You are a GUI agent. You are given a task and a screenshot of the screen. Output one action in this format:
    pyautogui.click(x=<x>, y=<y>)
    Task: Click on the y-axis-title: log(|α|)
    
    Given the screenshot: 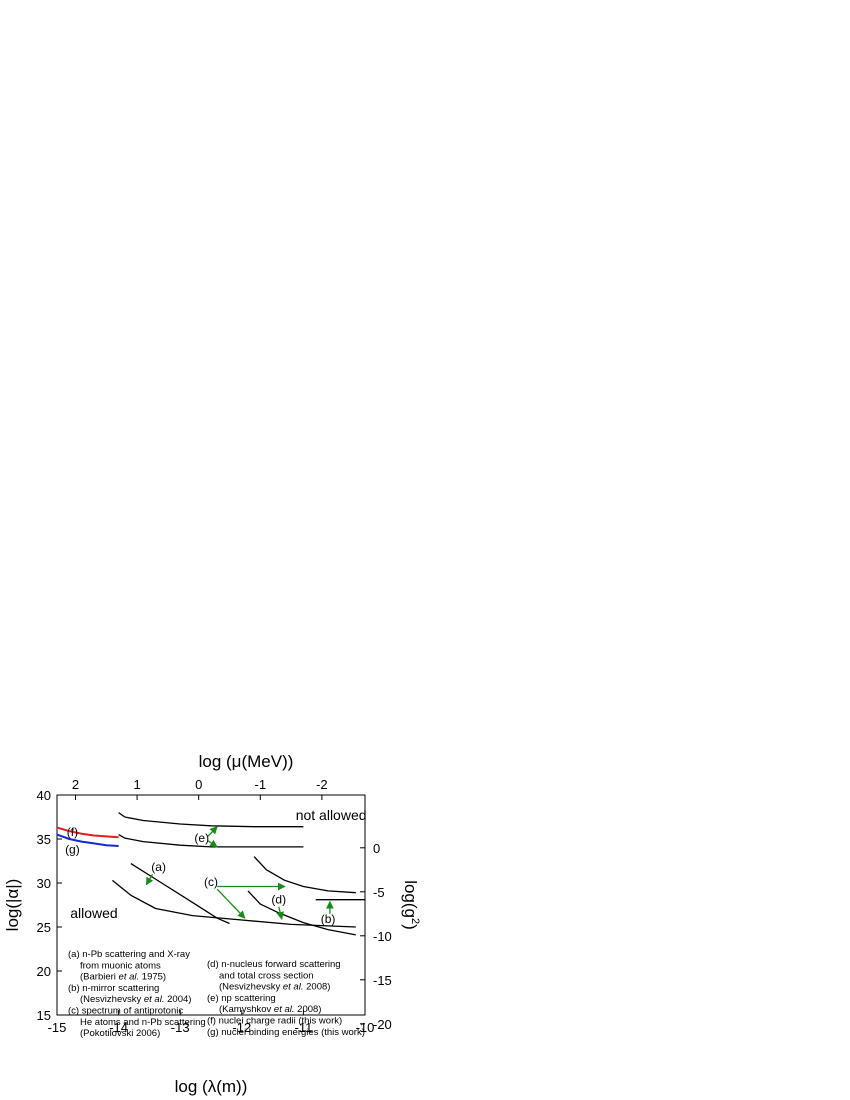 What is the action you would take?
    pyautogui.click(x=12, y=905)
    